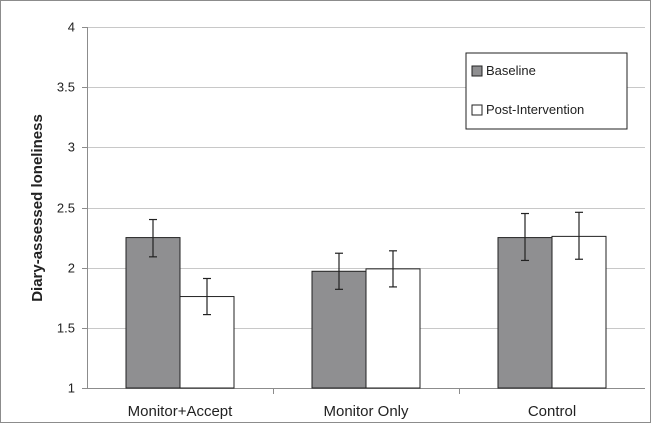  I want to click on legend-swatch-baseline, so click(477, 71).